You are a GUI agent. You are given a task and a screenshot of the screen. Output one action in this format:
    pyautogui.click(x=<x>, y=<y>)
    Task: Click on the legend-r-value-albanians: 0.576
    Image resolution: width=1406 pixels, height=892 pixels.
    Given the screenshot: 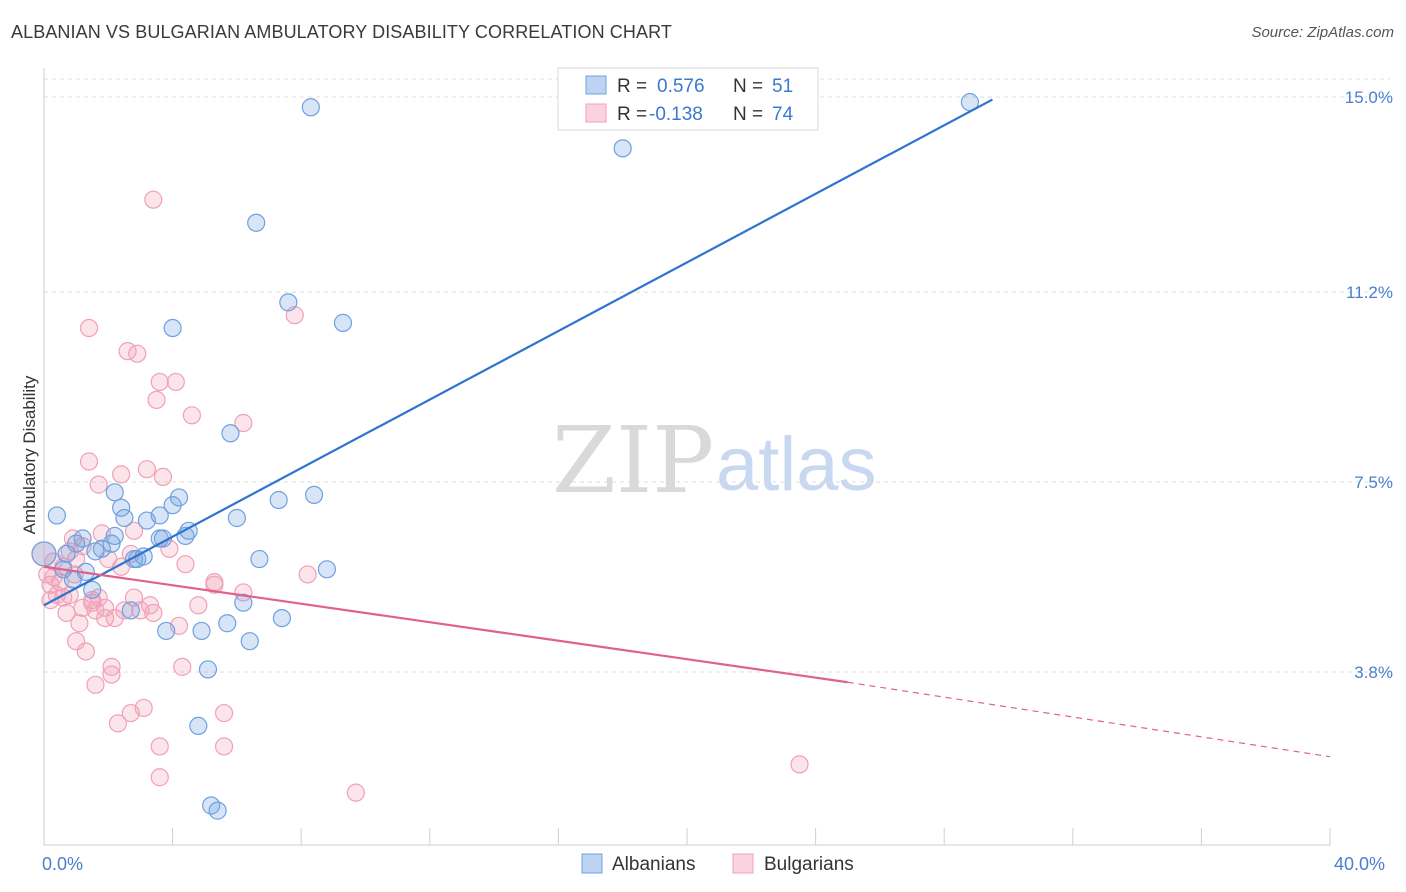 What is the action you would take?
    pyautogui.click(x=681, y=86)
    